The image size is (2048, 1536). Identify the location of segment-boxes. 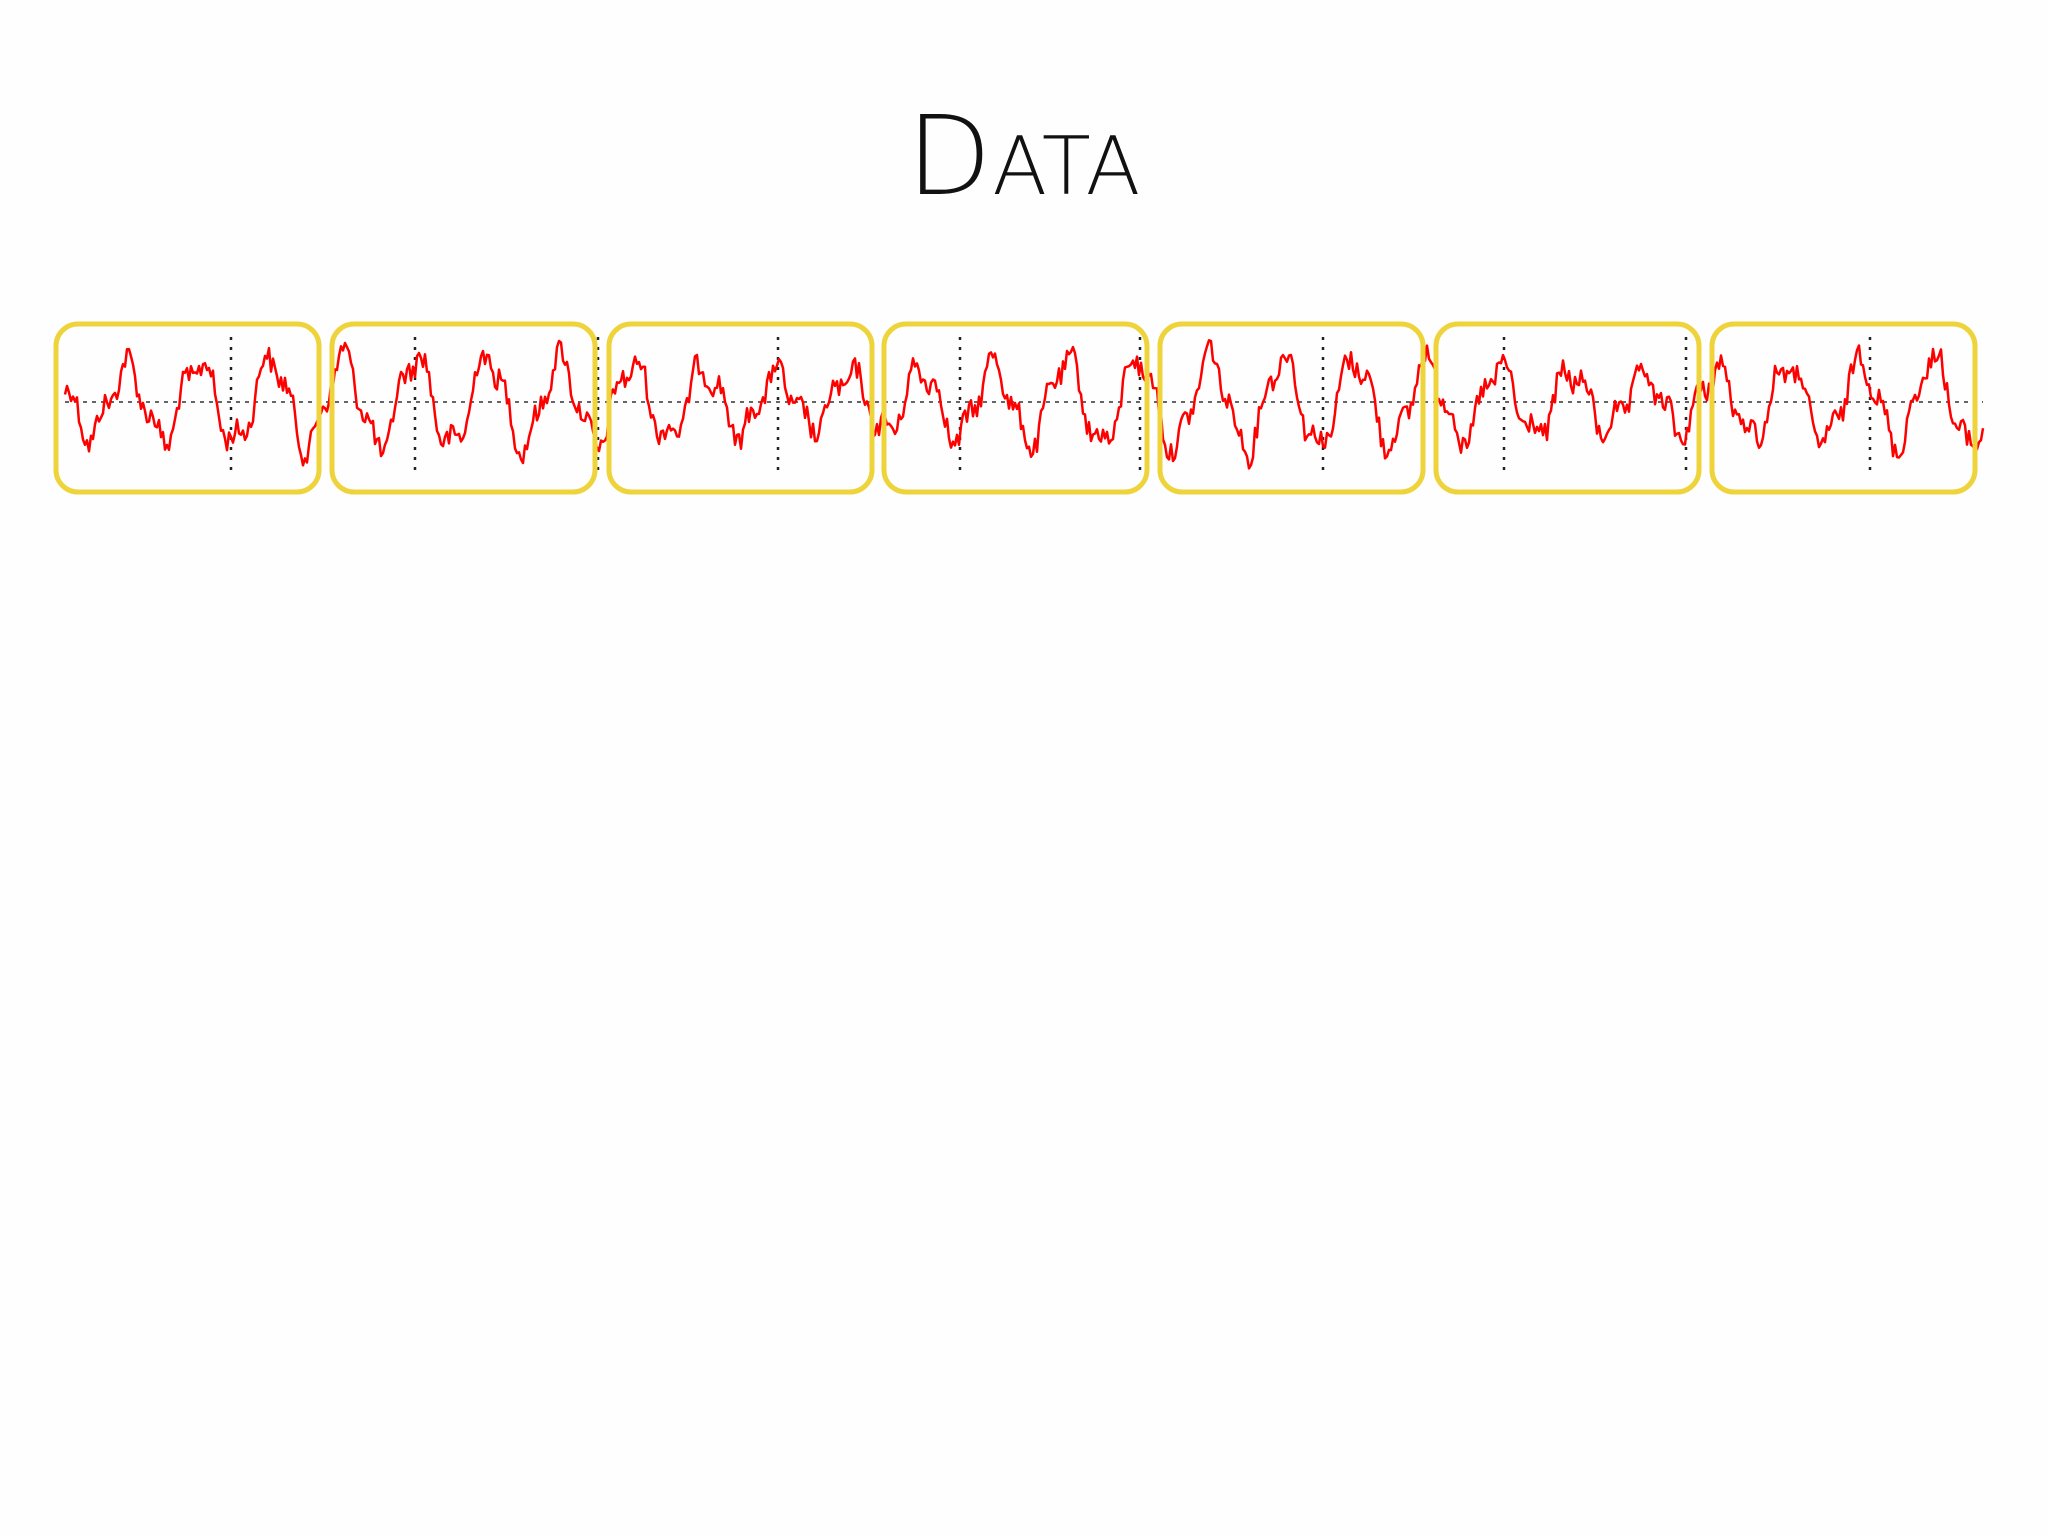
(1015, 408).